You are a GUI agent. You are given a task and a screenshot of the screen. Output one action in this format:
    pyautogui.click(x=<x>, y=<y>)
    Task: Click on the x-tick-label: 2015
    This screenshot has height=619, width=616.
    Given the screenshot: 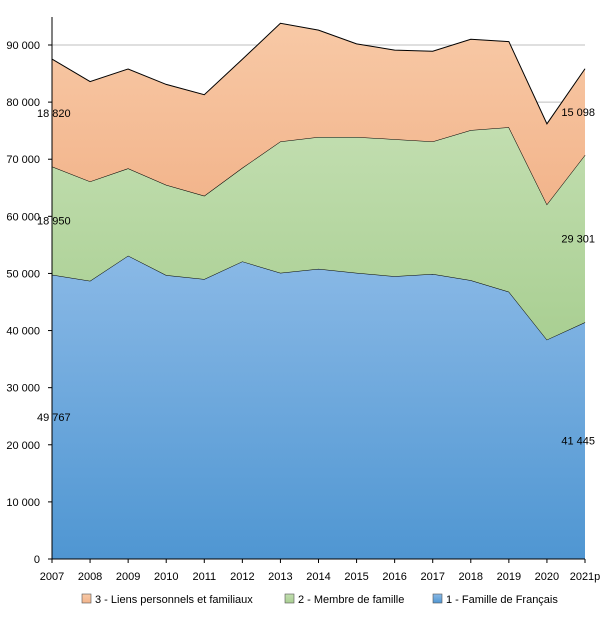 What is the action you would take?
    pyautogui.click(x=356, y=577)
    